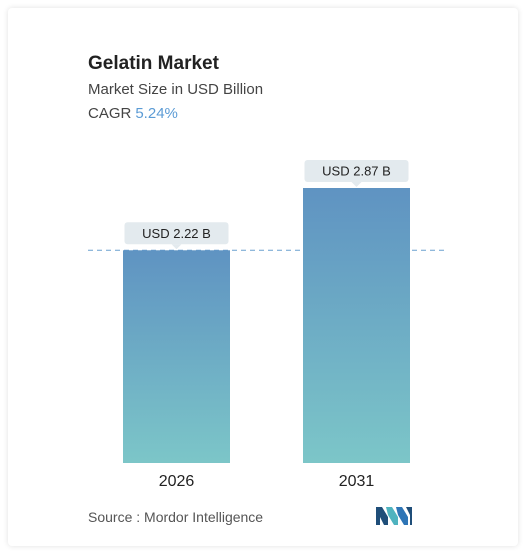 The height and width of the screenshot is (558, 528). What do you see at coordinates (153, 63) in the screenshot?
I see `chart-title: Gelatin Market` at bounding box center [153, 63].